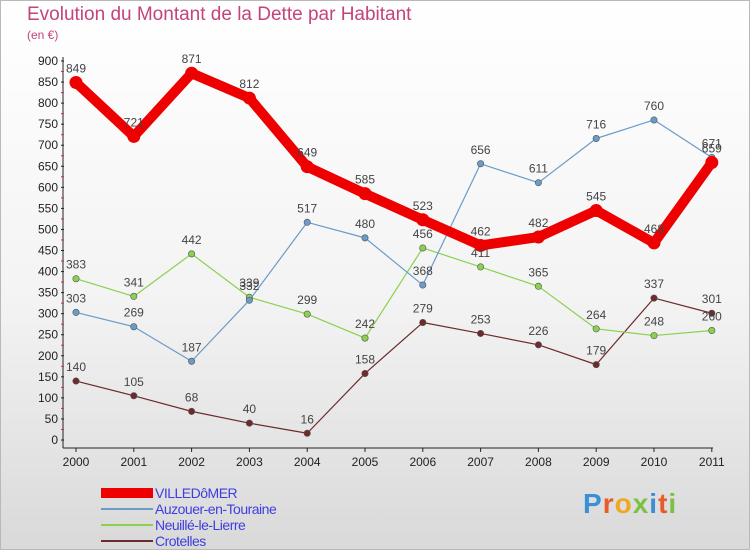 The width and height of the screenshot is (750, 550). I want to click on data-label: 301, so click(712, 299).